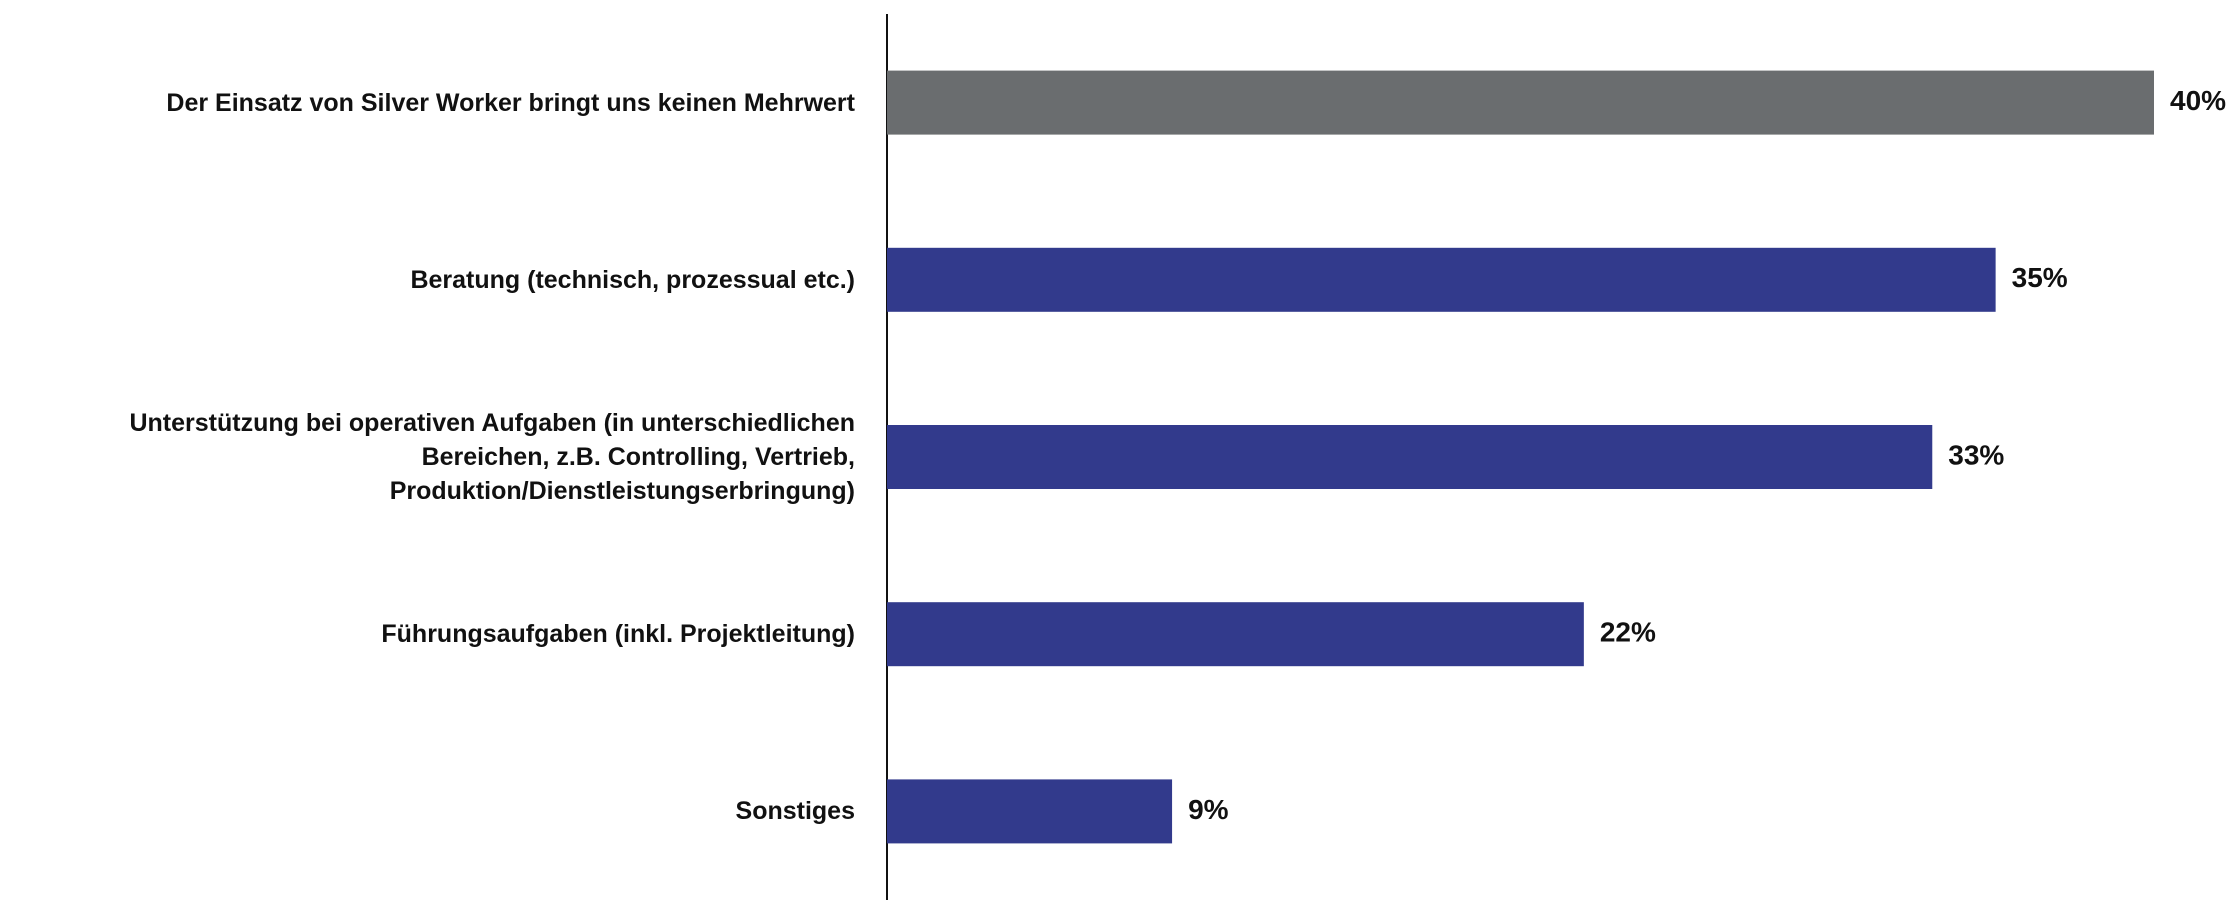 This screenshot has height=900, width=2237. I want to click on value-label: 22%, so click(1628, 632).